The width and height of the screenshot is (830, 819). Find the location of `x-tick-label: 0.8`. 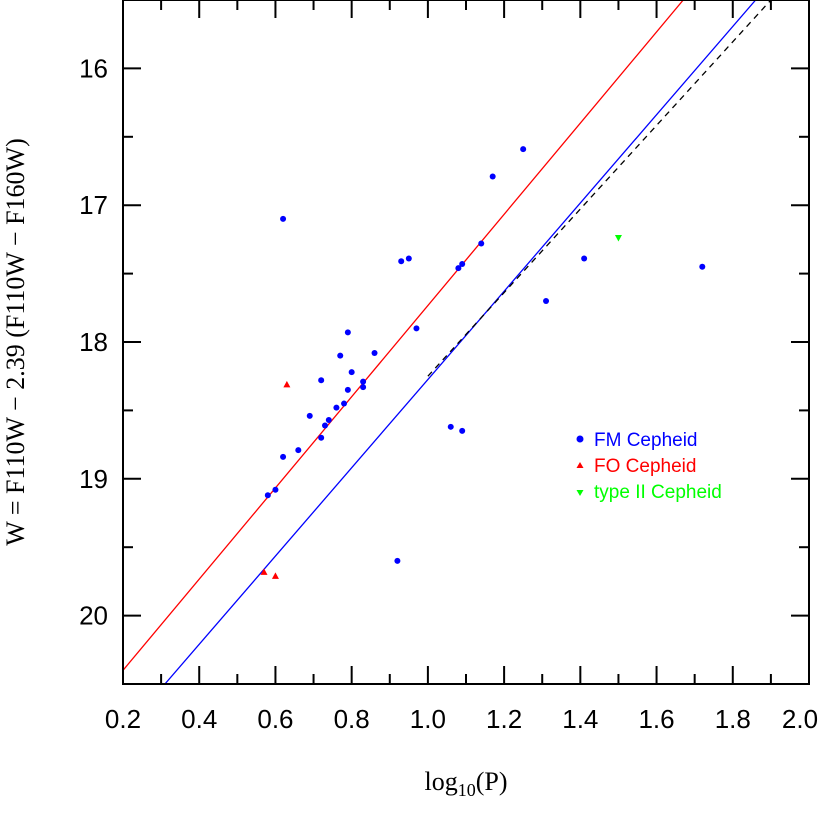

x-tick-label: 0.8 is located at coordinates (352, 719).